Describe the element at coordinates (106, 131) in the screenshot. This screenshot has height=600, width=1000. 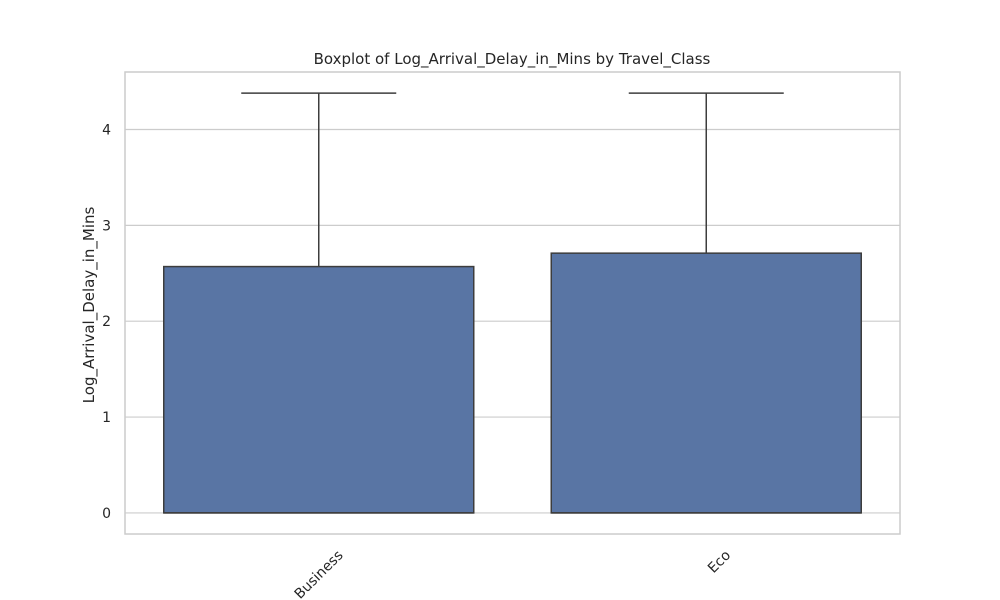
I see `y-tick-label-4: 4` at that location.